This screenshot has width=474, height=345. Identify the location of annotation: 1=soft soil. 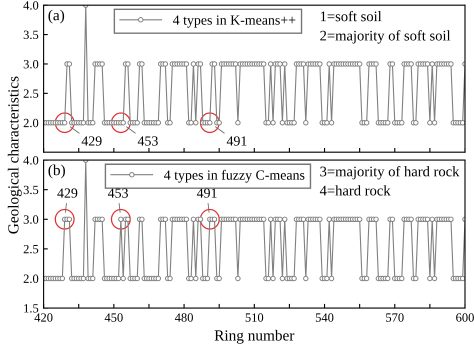
(351, 16).